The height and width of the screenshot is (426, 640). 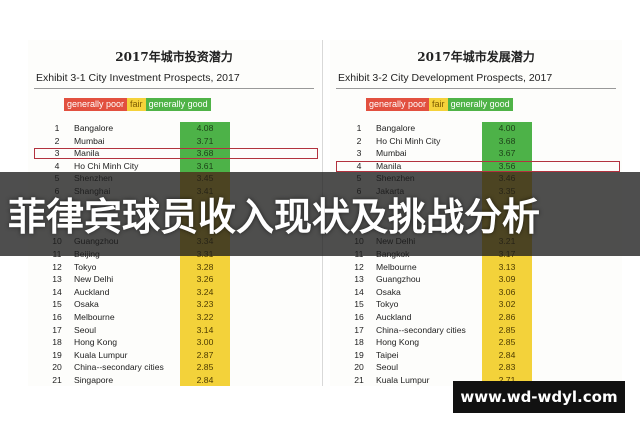 What do you see at coordinates (174, 355) in the screenshot?
I see `table-row: 19 Kuala Lumpur 2.87` at bounding box center [174, 355].